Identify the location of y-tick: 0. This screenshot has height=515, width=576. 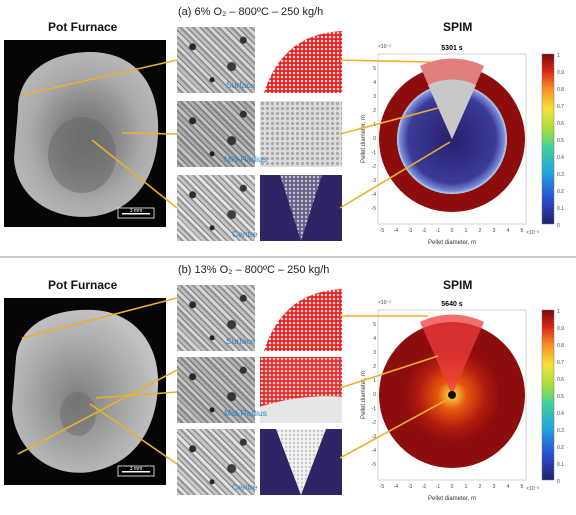
(374, 139).